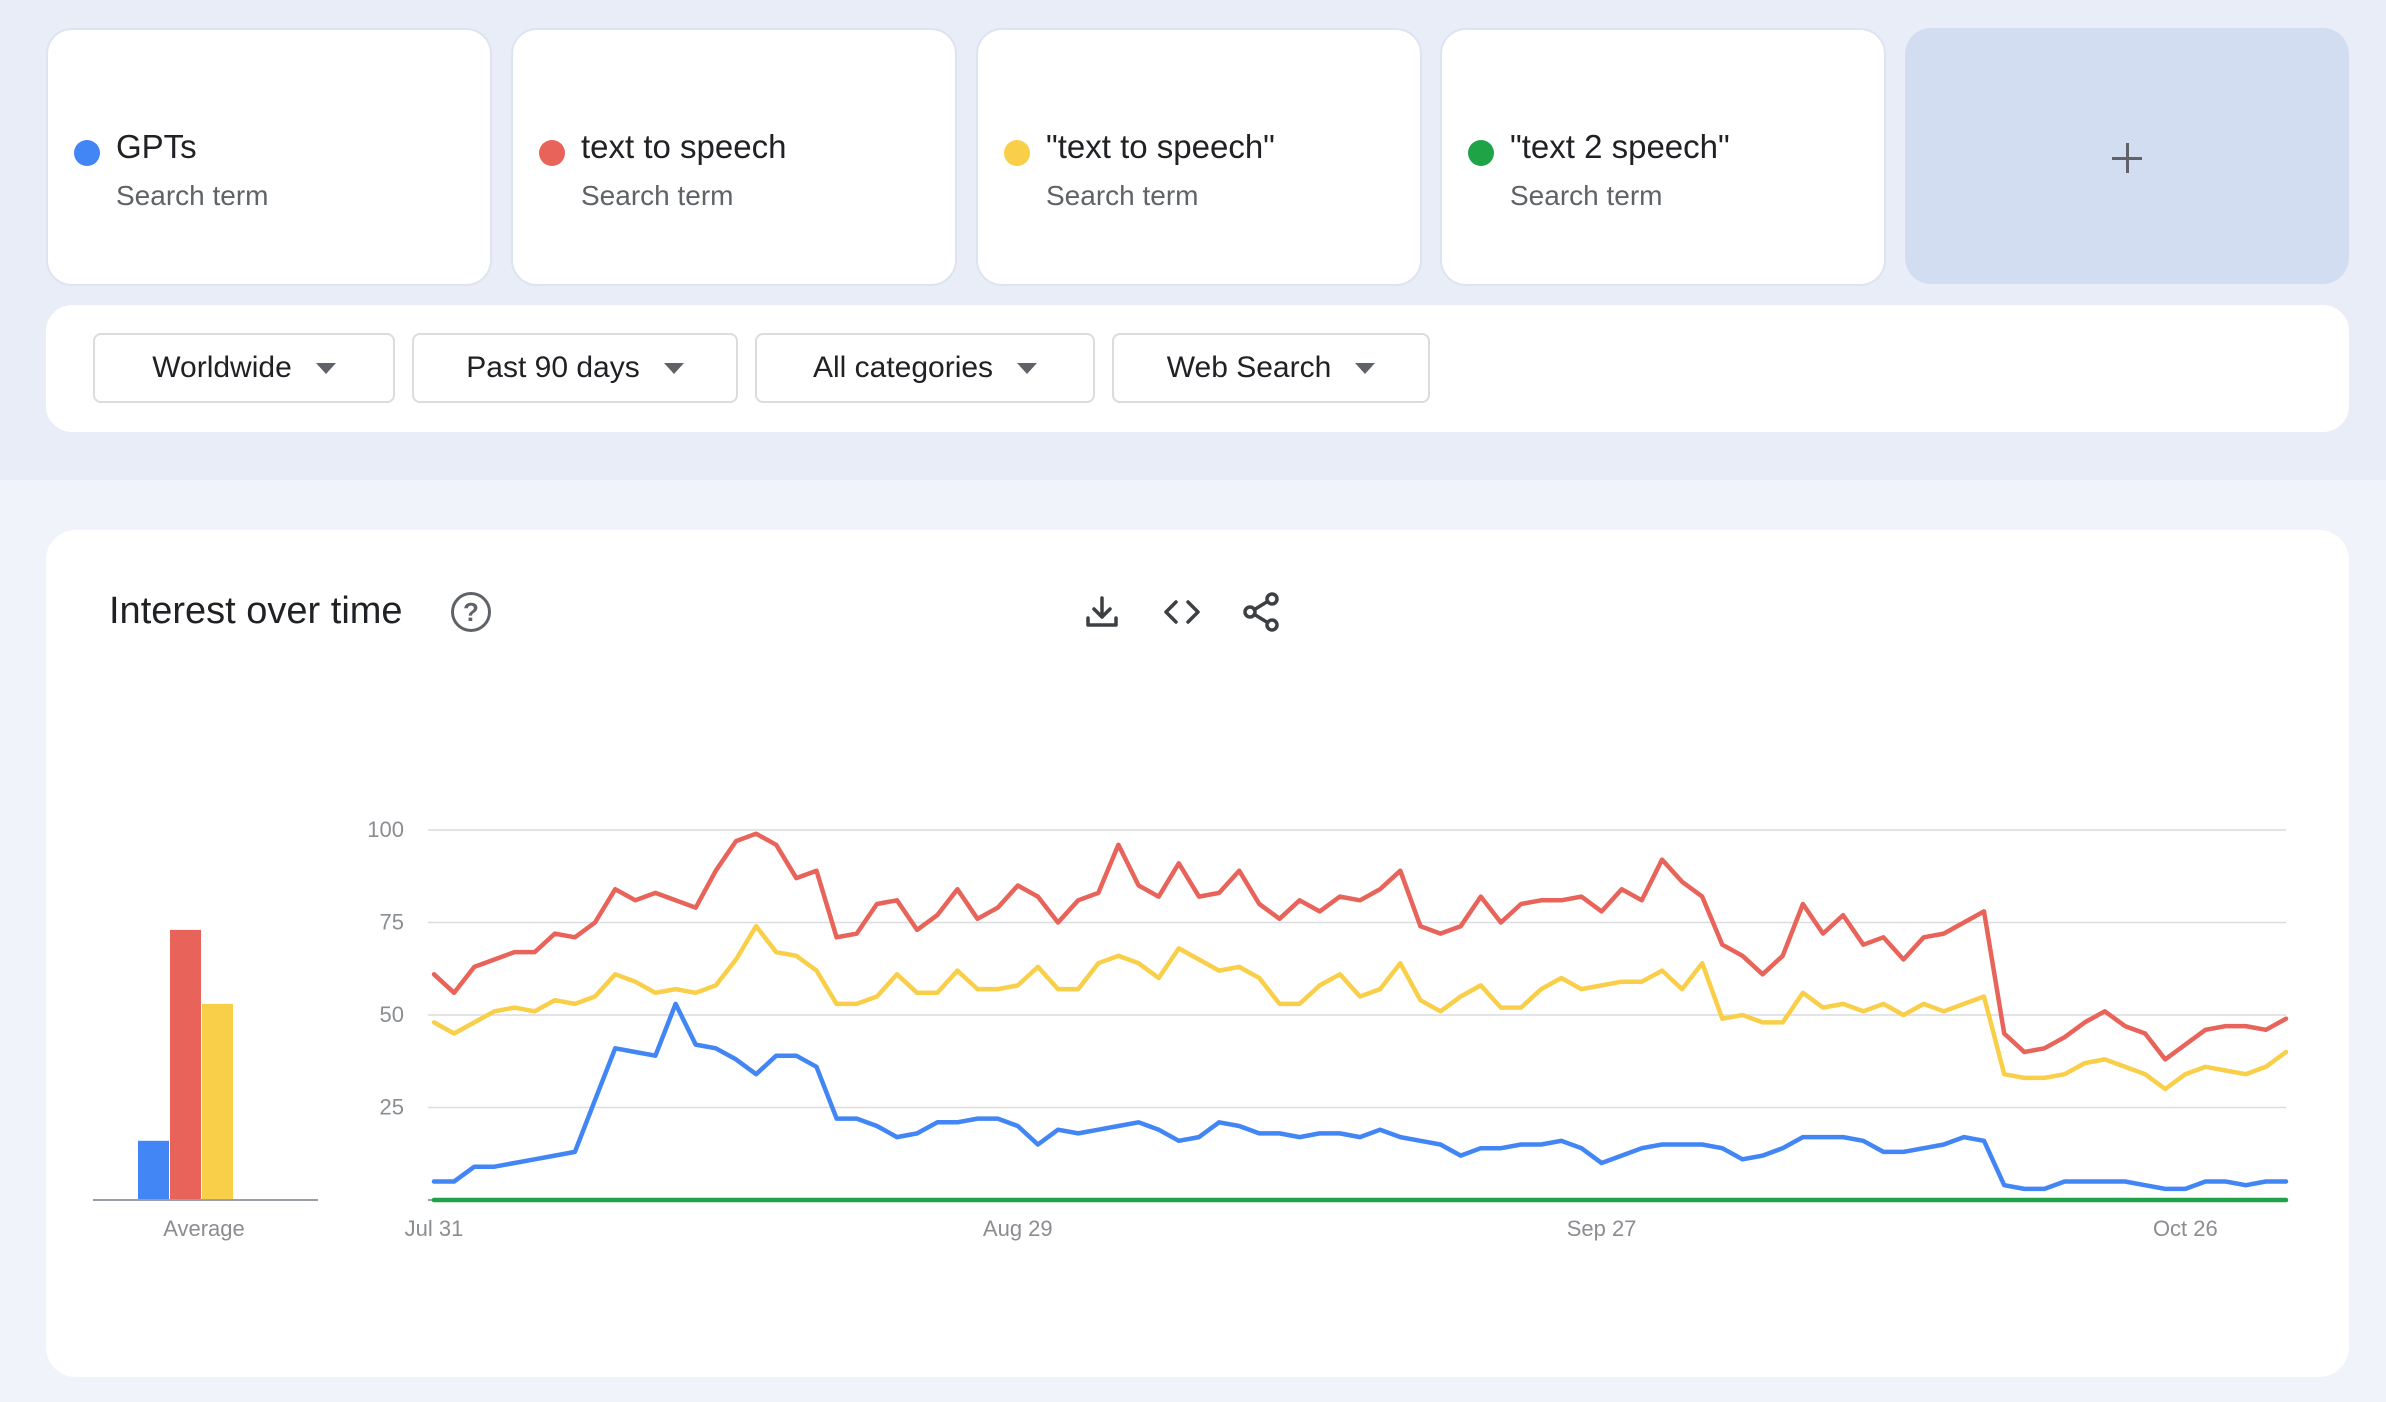  What do you see at coordinates (1602, 1228) in the screenshot?
I see `x-tick-label: Sep 27` at bounding box center [1602, 1228].